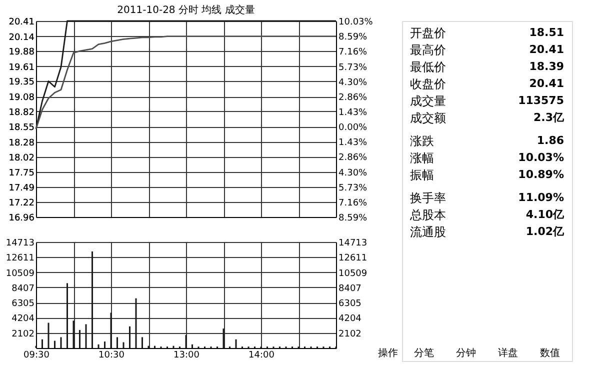 The height and width of the screenshot is (373, 599). I want to click on category-label: 涨幅, so click(422, 158).